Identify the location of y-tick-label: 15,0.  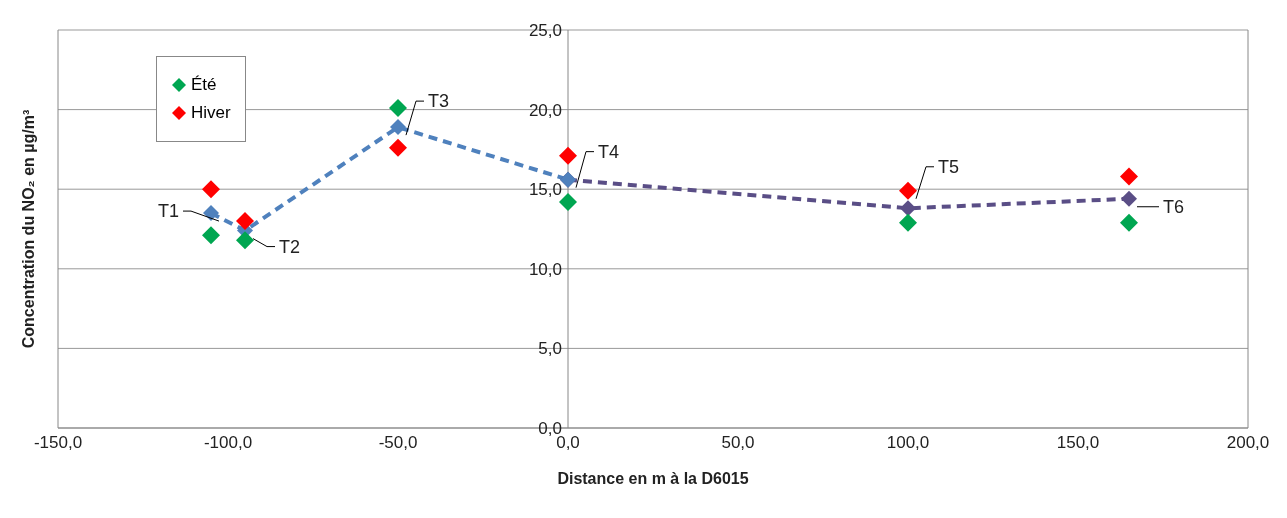
(545, 190).